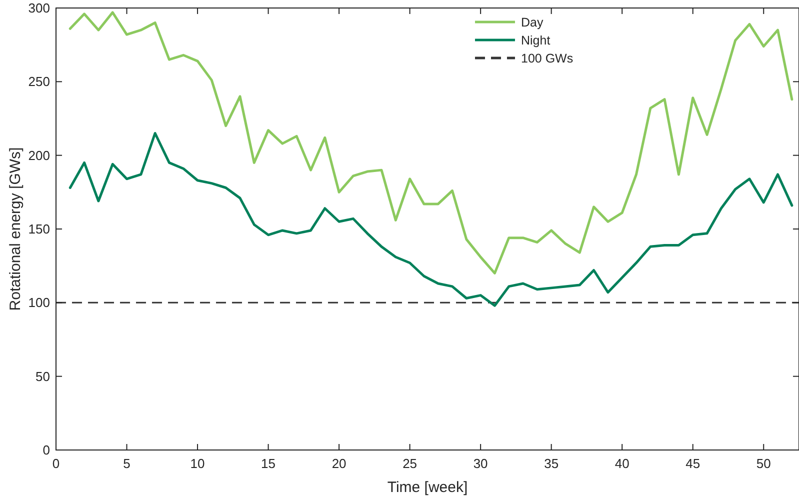 This screenshot has width=799, height=500. I want to click on y-tick-label: 100, so click(39, 302).